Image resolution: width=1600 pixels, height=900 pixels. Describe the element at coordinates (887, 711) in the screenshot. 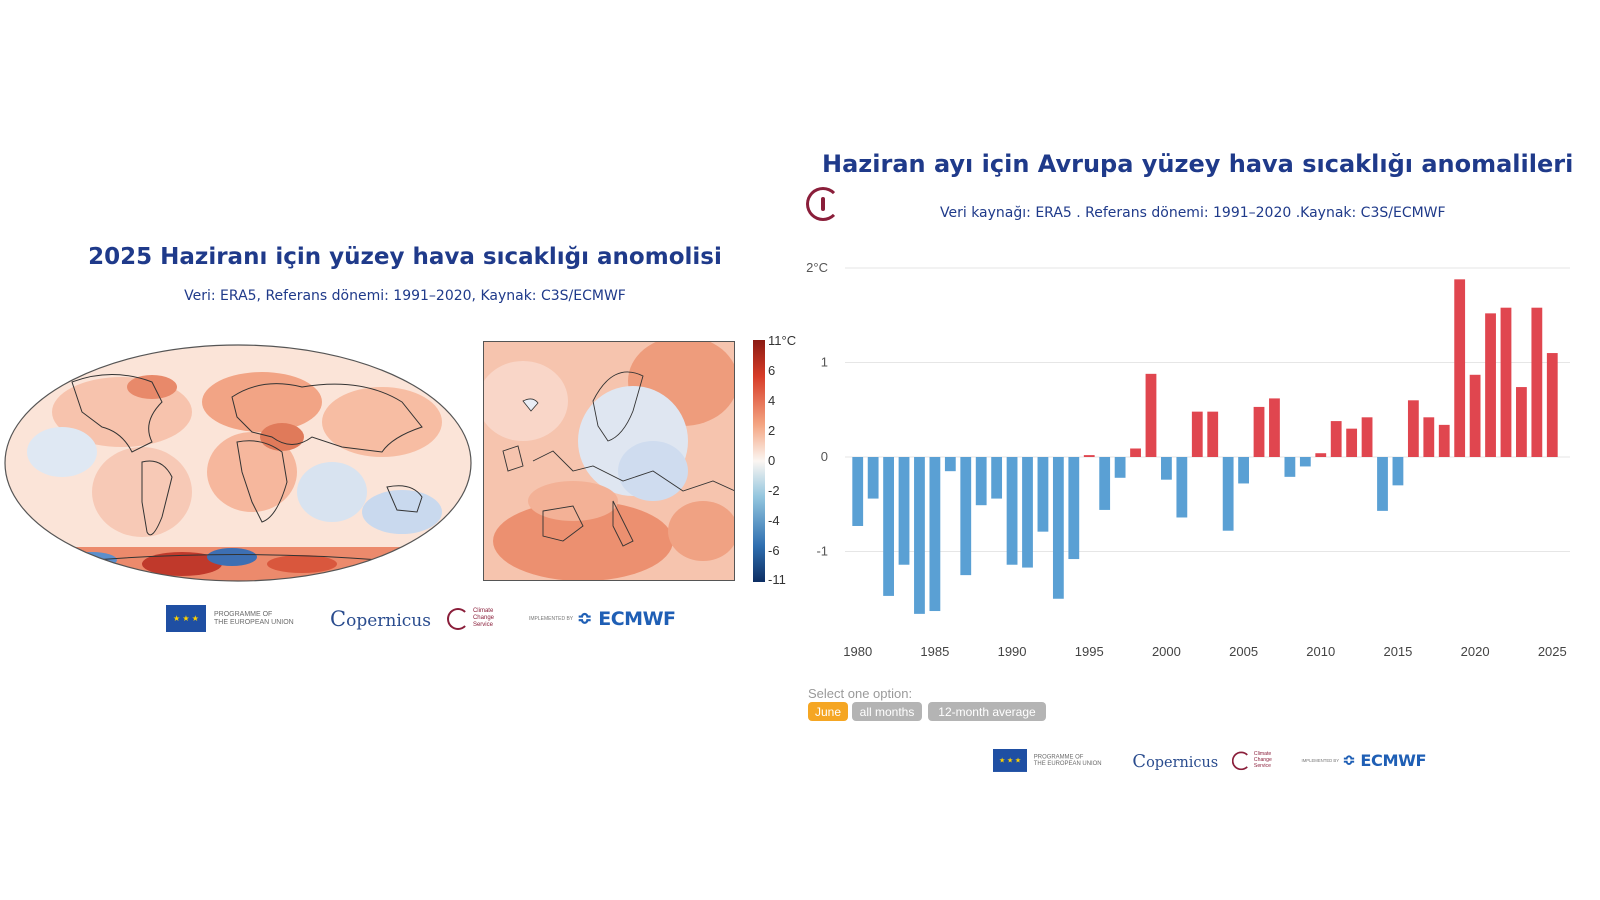

I see `option-all-months-button: all months` at that location.